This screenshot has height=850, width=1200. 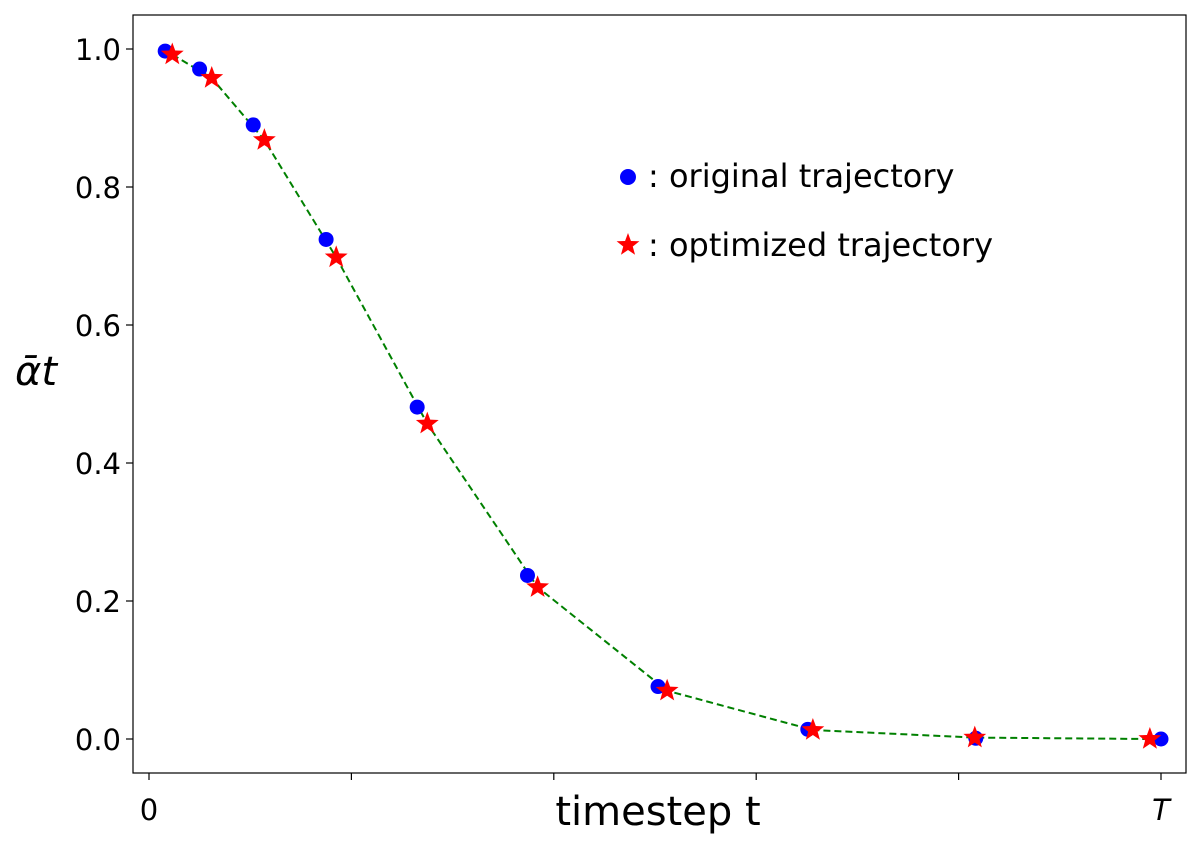 I want to click on y-axis-label: ᾱt, so click(x=36, y=372).